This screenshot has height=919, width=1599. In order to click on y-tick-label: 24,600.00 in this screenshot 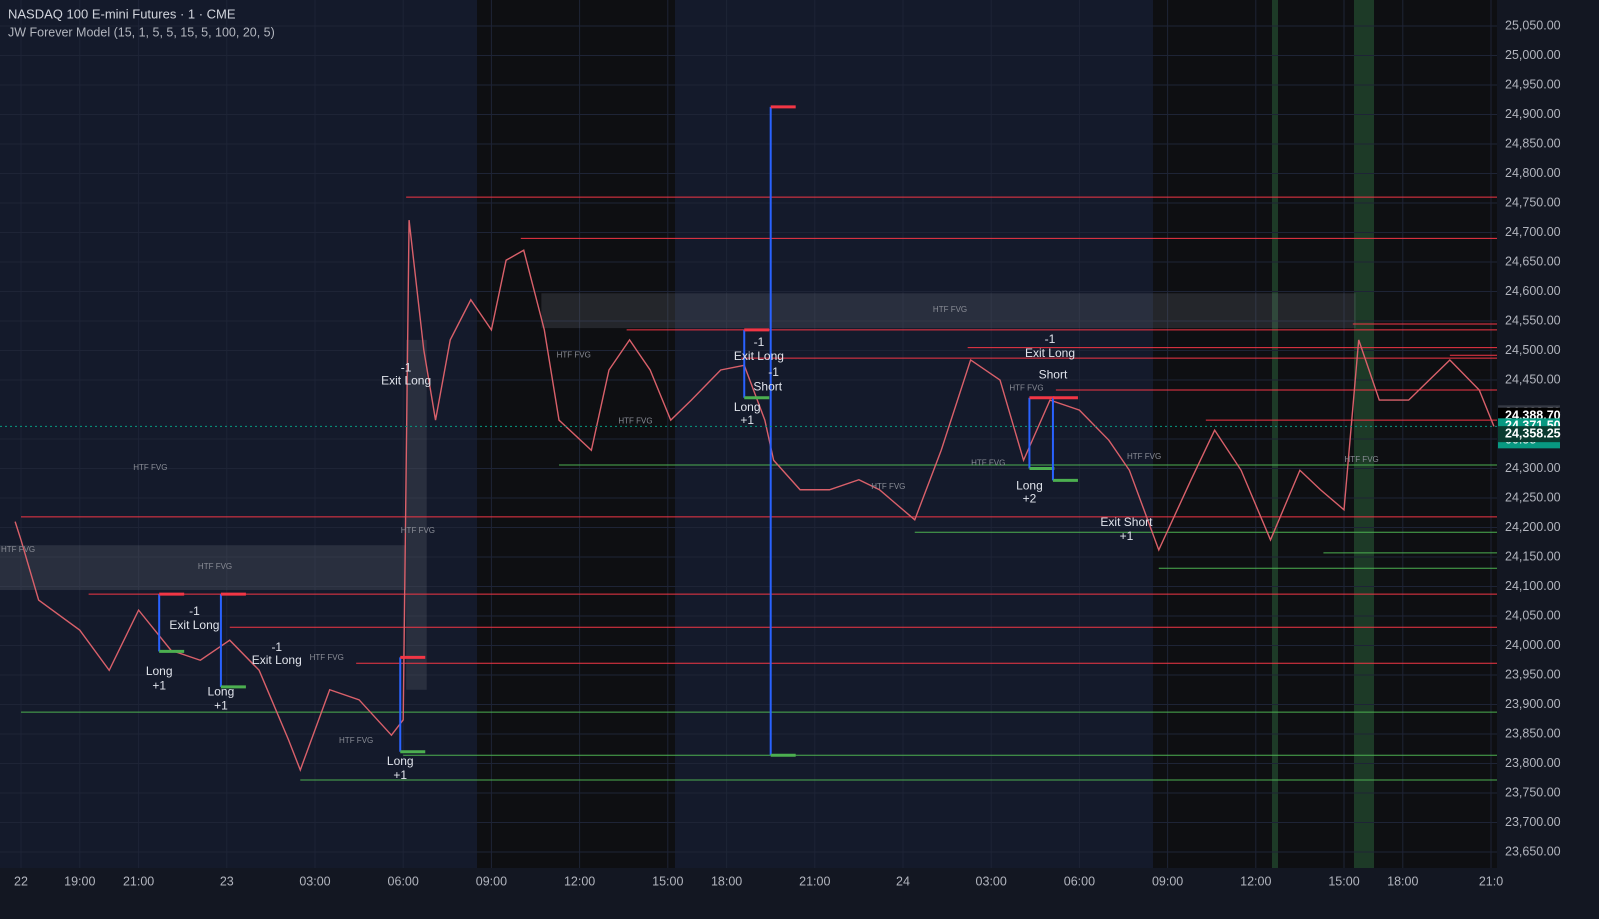, I will do `click(1533, 291)`.